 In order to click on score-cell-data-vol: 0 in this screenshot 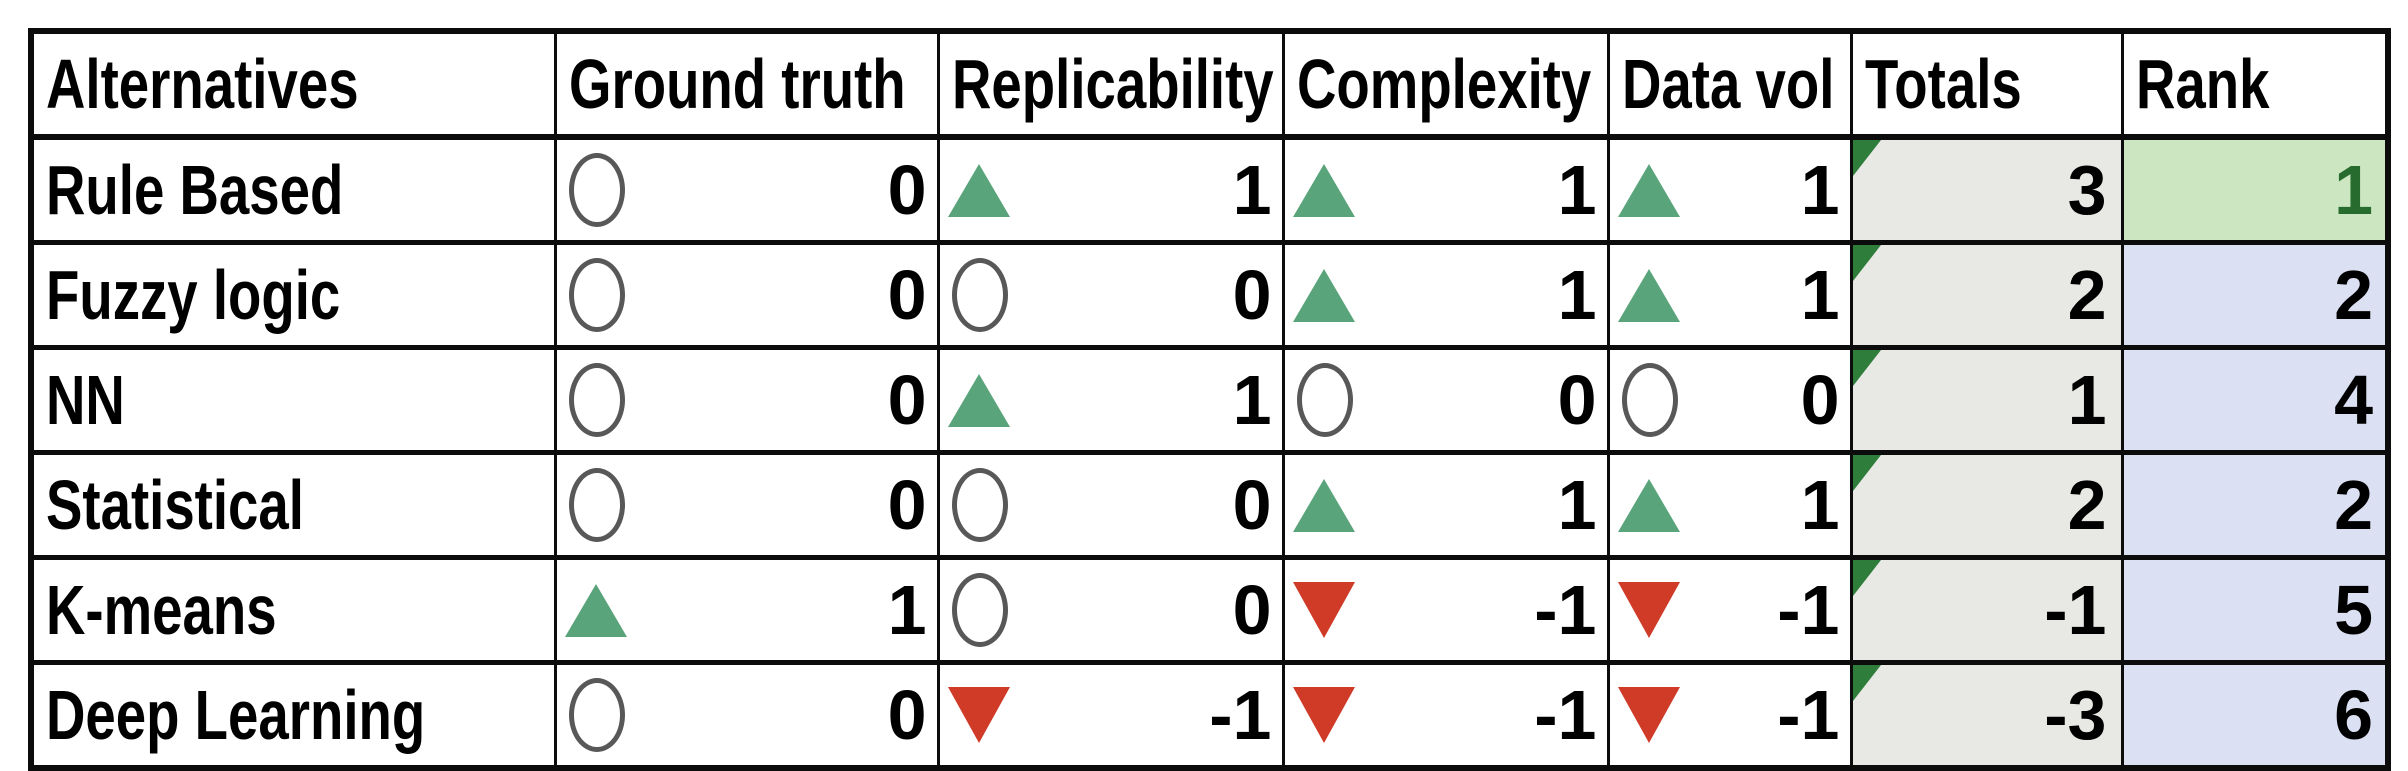, I will do `click(1729, 400)`.